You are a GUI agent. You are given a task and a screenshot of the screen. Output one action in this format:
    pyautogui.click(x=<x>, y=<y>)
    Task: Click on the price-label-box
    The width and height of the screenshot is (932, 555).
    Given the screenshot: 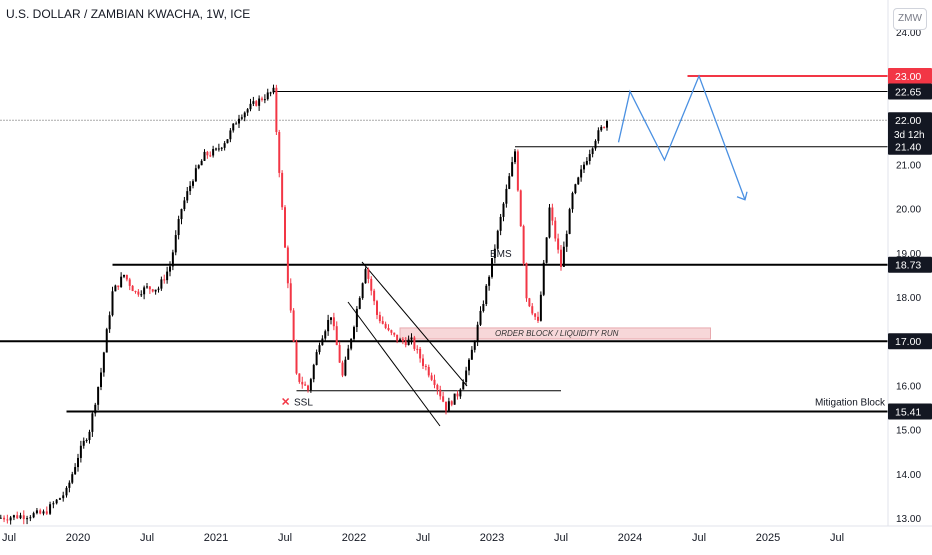 What is the action you would take?
    pyautogui.click(x=910, y=76)
    